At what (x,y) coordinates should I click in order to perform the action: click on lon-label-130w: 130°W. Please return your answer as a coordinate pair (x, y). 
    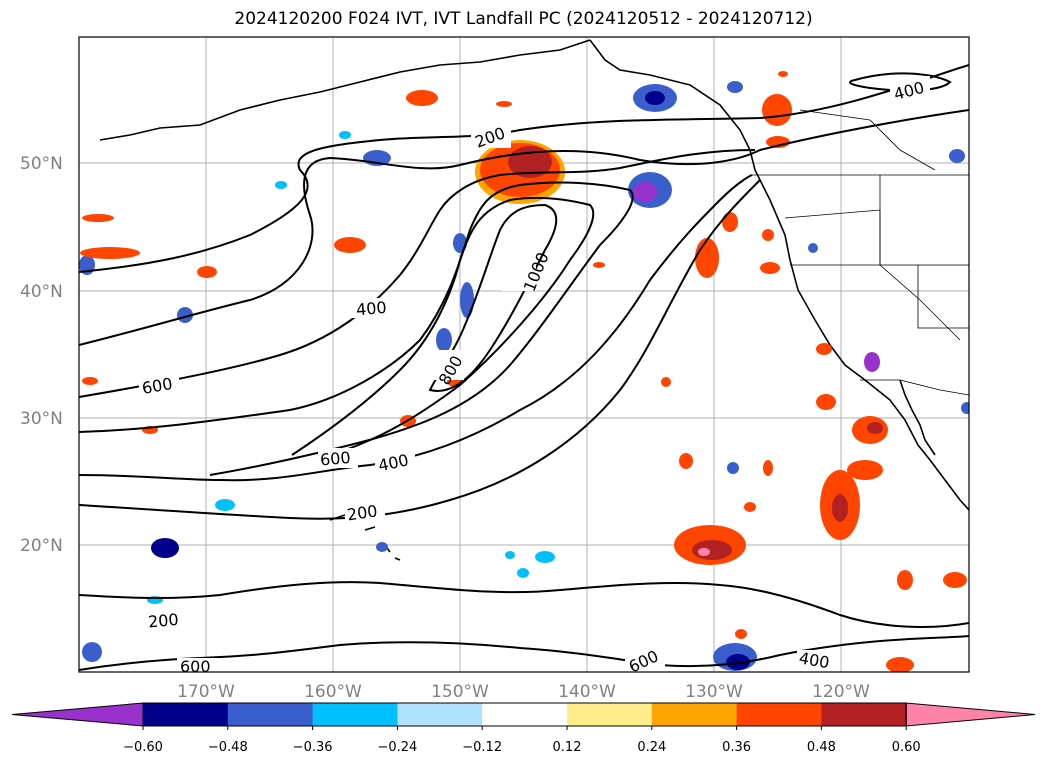
    Looking at the image, I should click on (714, 692).